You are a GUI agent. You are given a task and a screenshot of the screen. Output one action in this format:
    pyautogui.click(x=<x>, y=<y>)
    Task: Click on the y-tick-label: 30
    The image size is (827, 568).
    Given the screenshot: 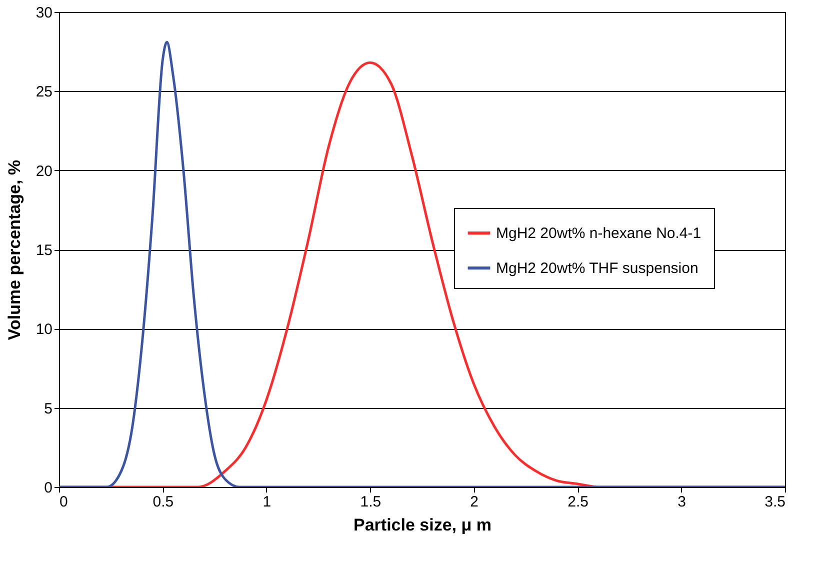 What is the action you would take?
    pyautogui.click(x=44, y=13)
    